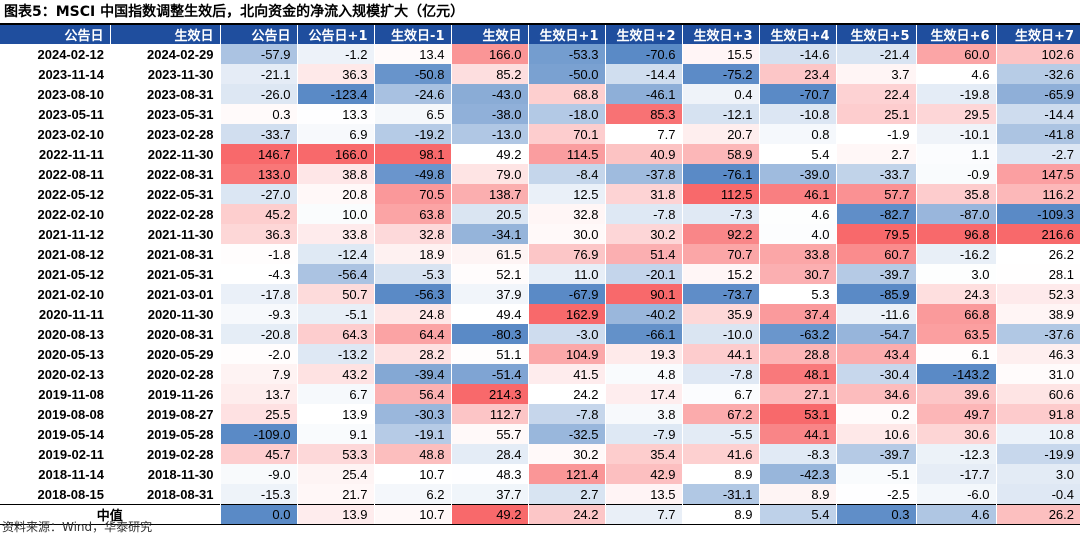 This screenshot has height=538, width=1080. What do you see at coordinates (412, 214) in the screenshot?
I see `heatmap-cell: 63.8` at bounding box center [412, 214].